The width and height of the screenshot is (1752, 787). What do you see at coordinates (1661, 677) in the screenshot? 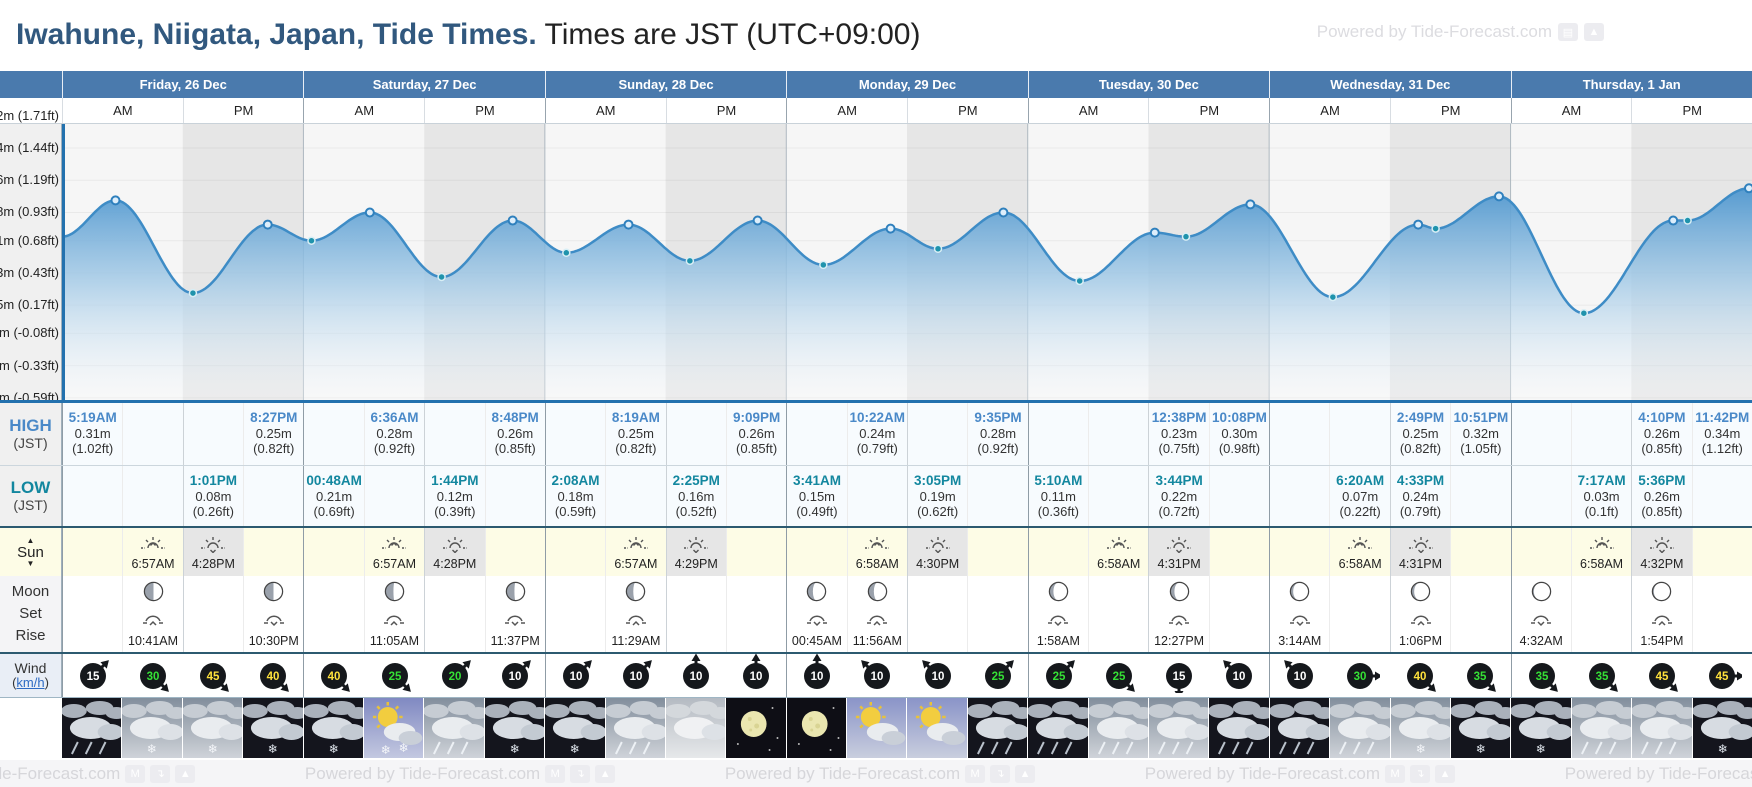
I see `svg-text: 45` at bounding box center [1661, 677].